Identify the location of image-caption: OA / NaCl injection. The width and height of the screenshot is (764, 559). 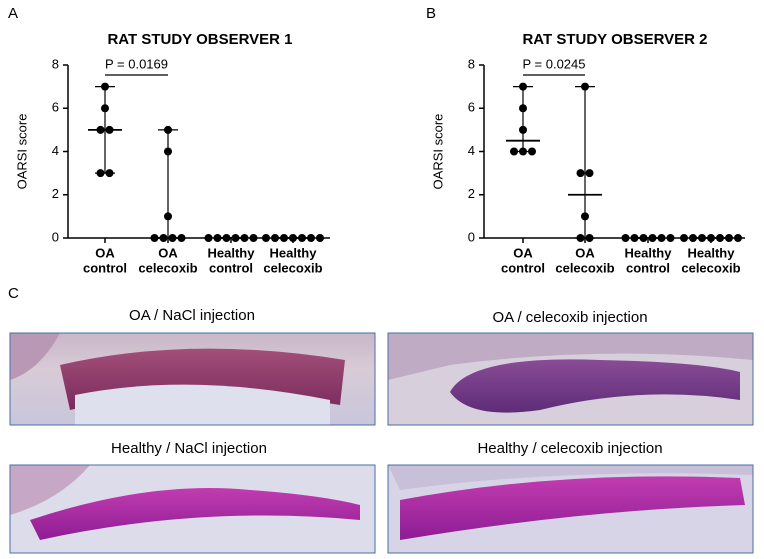
(192, 315).